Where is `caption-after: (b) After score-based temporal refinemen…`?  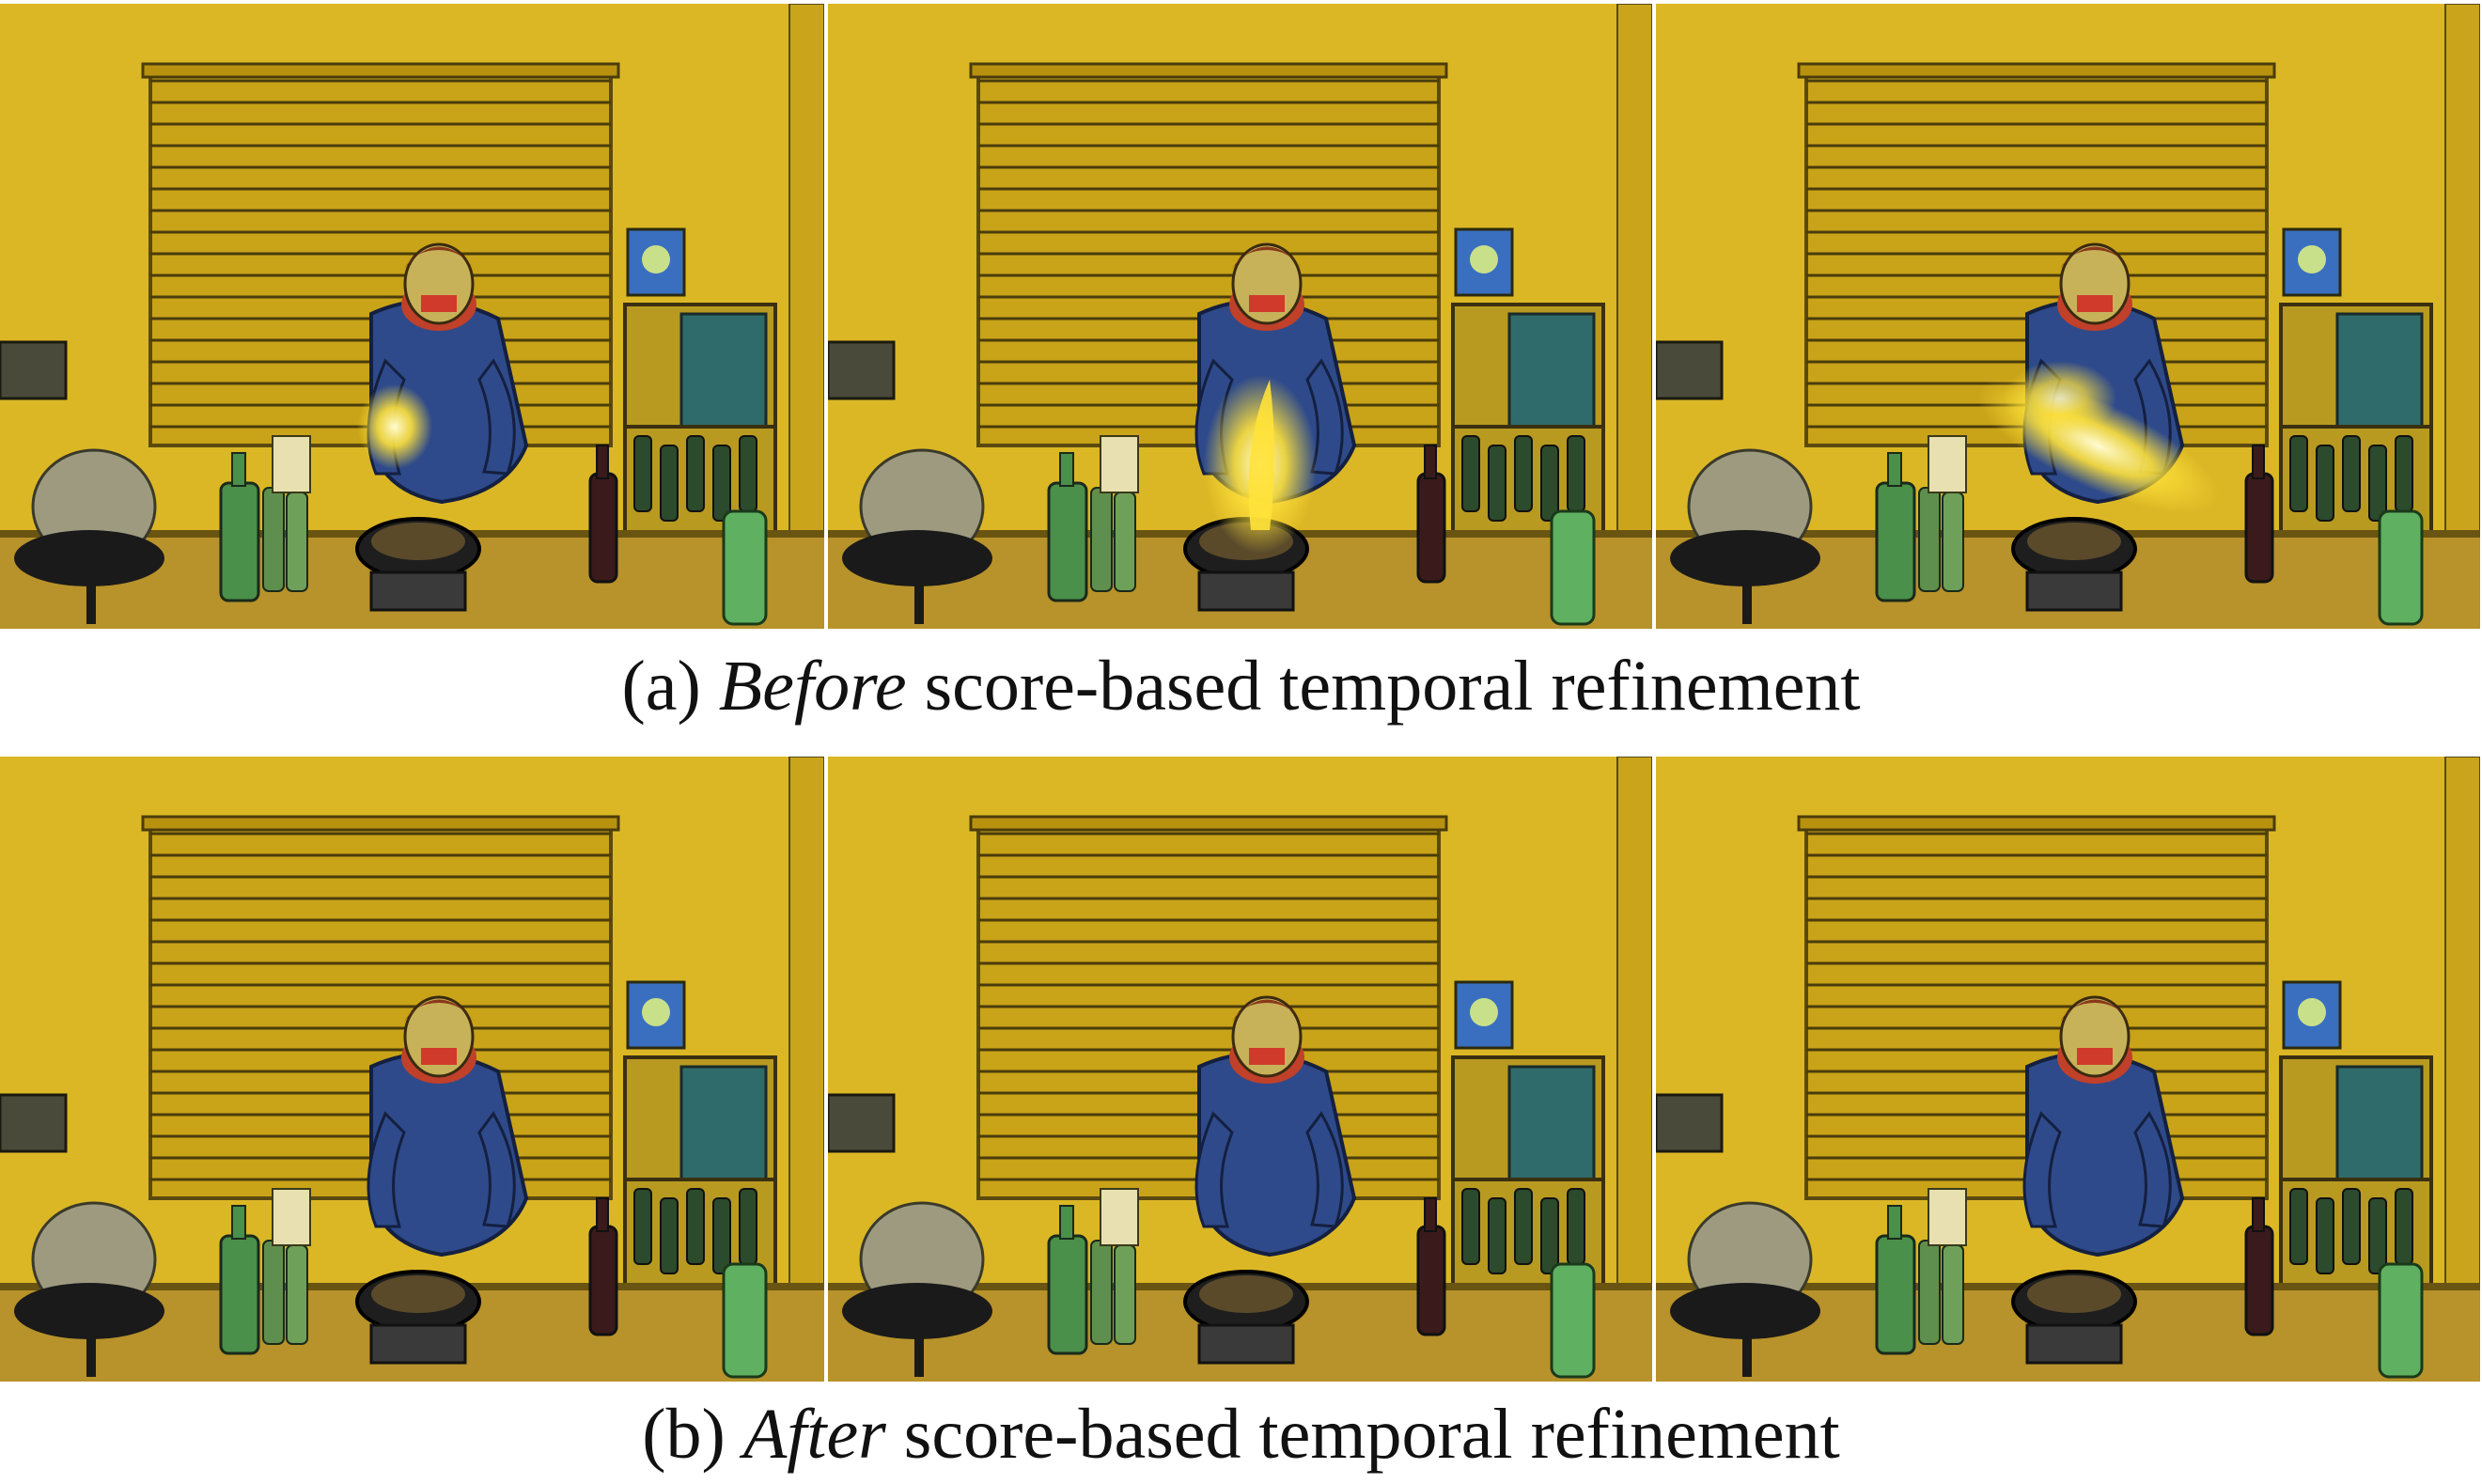
caption-after: (b) After score-based temporal refinemen… is located at coordinates (1241, 1434).